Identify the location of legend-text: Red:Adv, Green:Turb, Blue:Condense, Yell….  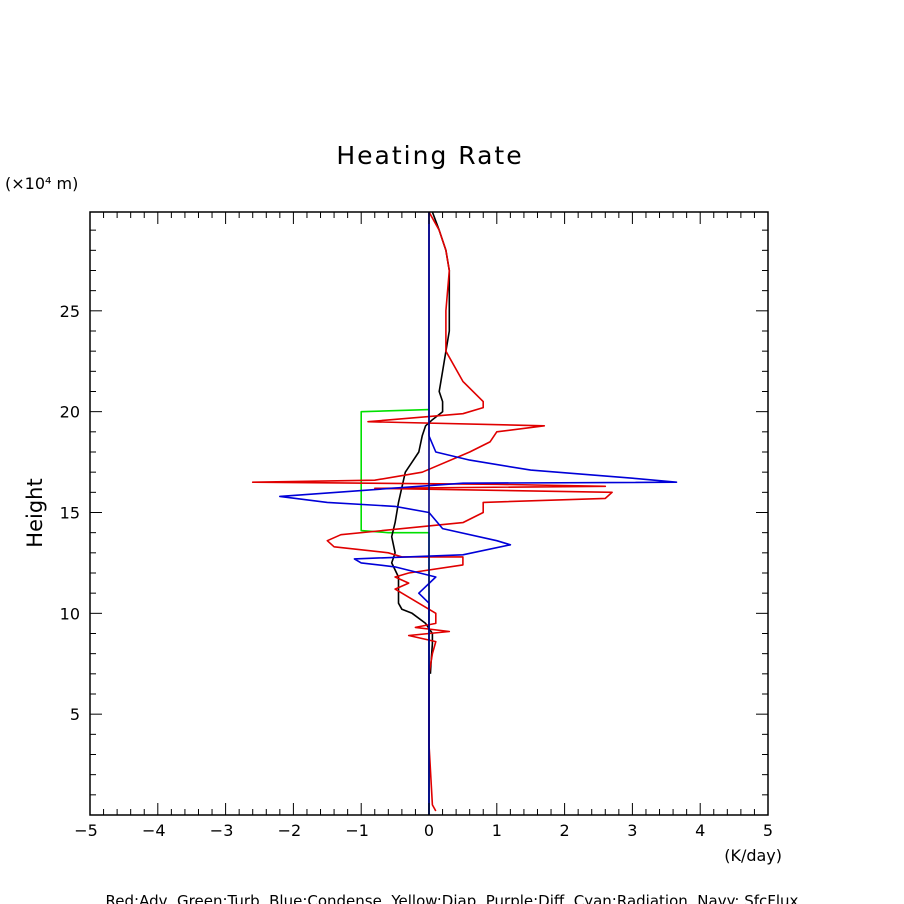
(452, 898).